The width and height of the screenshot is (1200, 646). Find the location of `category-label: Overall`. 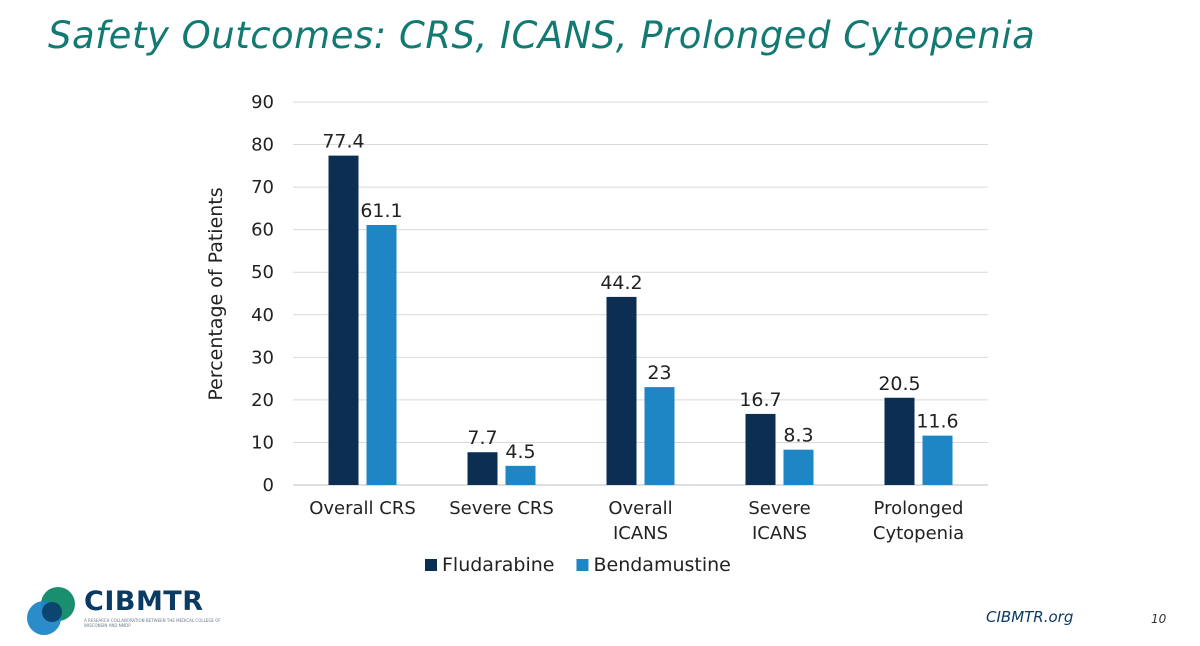

category-label: Overall is located at coordinates (640, 508).